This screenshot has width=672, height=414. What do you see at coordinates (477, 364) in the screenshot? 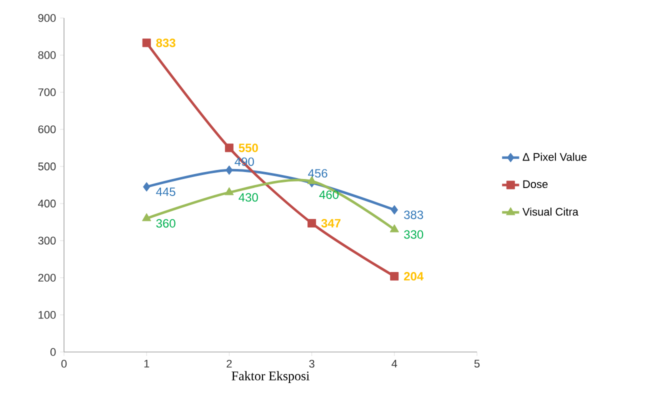
I see `x-tick-label: 5` at bounding box center [477, 364].